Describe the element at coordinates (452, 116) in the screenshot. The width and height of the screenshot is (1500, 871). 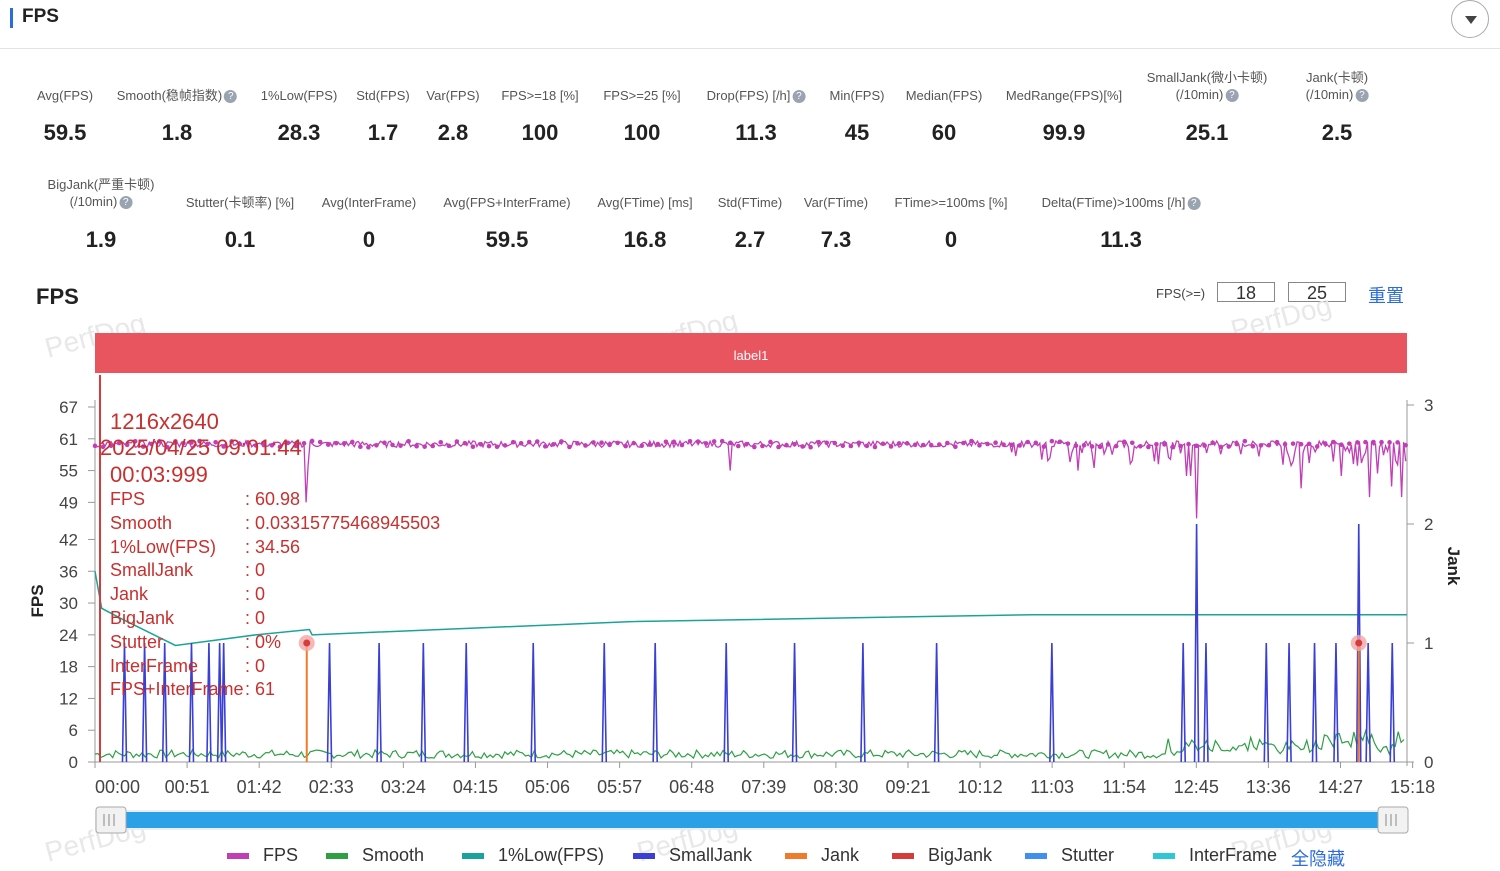
I see `stat-r1-4: Var(FPS) 2.8` at that location.